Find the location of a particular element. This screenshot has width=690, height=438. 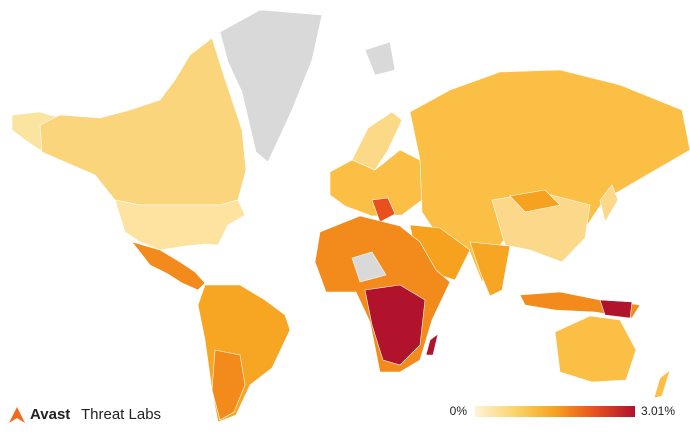

canada is located at coordinates (143, 121).